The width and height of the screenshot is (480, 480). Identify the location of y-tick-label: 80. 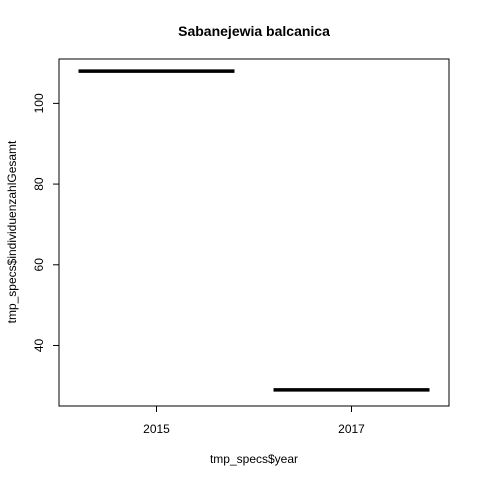
(39, 184).